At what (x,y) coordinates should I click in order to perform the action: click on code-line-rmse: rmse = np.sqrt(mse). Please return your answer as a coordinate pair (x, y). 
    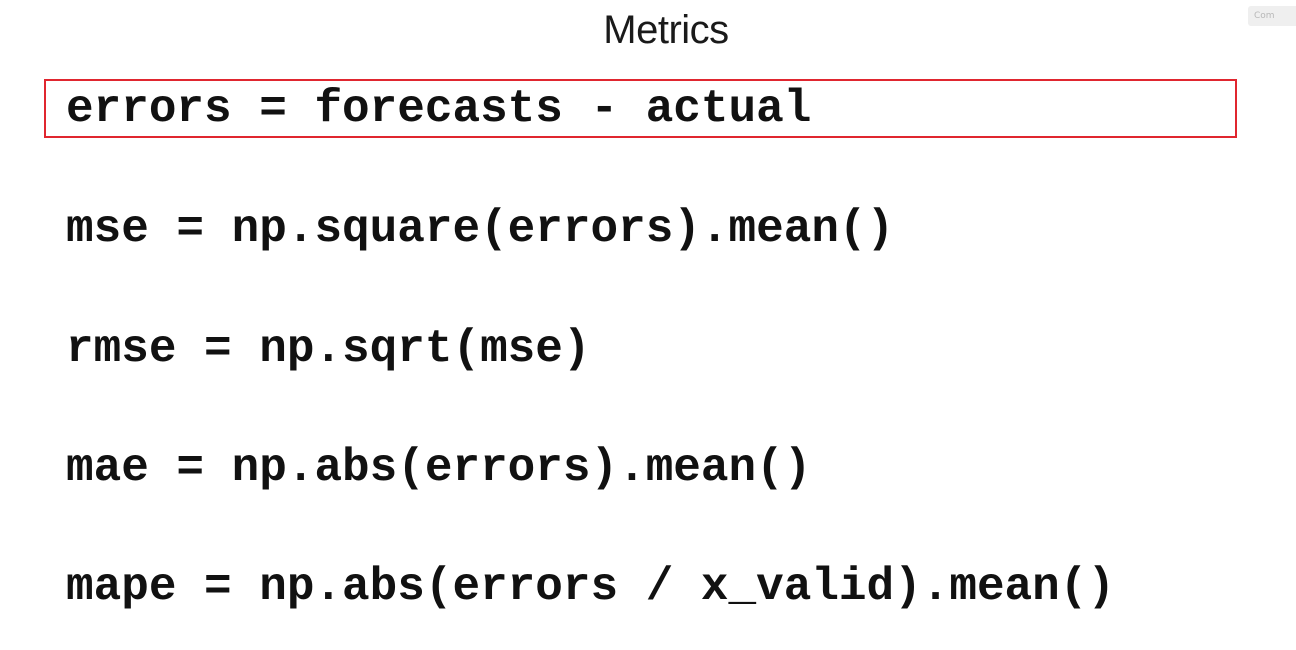
    Looking at the image, I should click on (328, 349).